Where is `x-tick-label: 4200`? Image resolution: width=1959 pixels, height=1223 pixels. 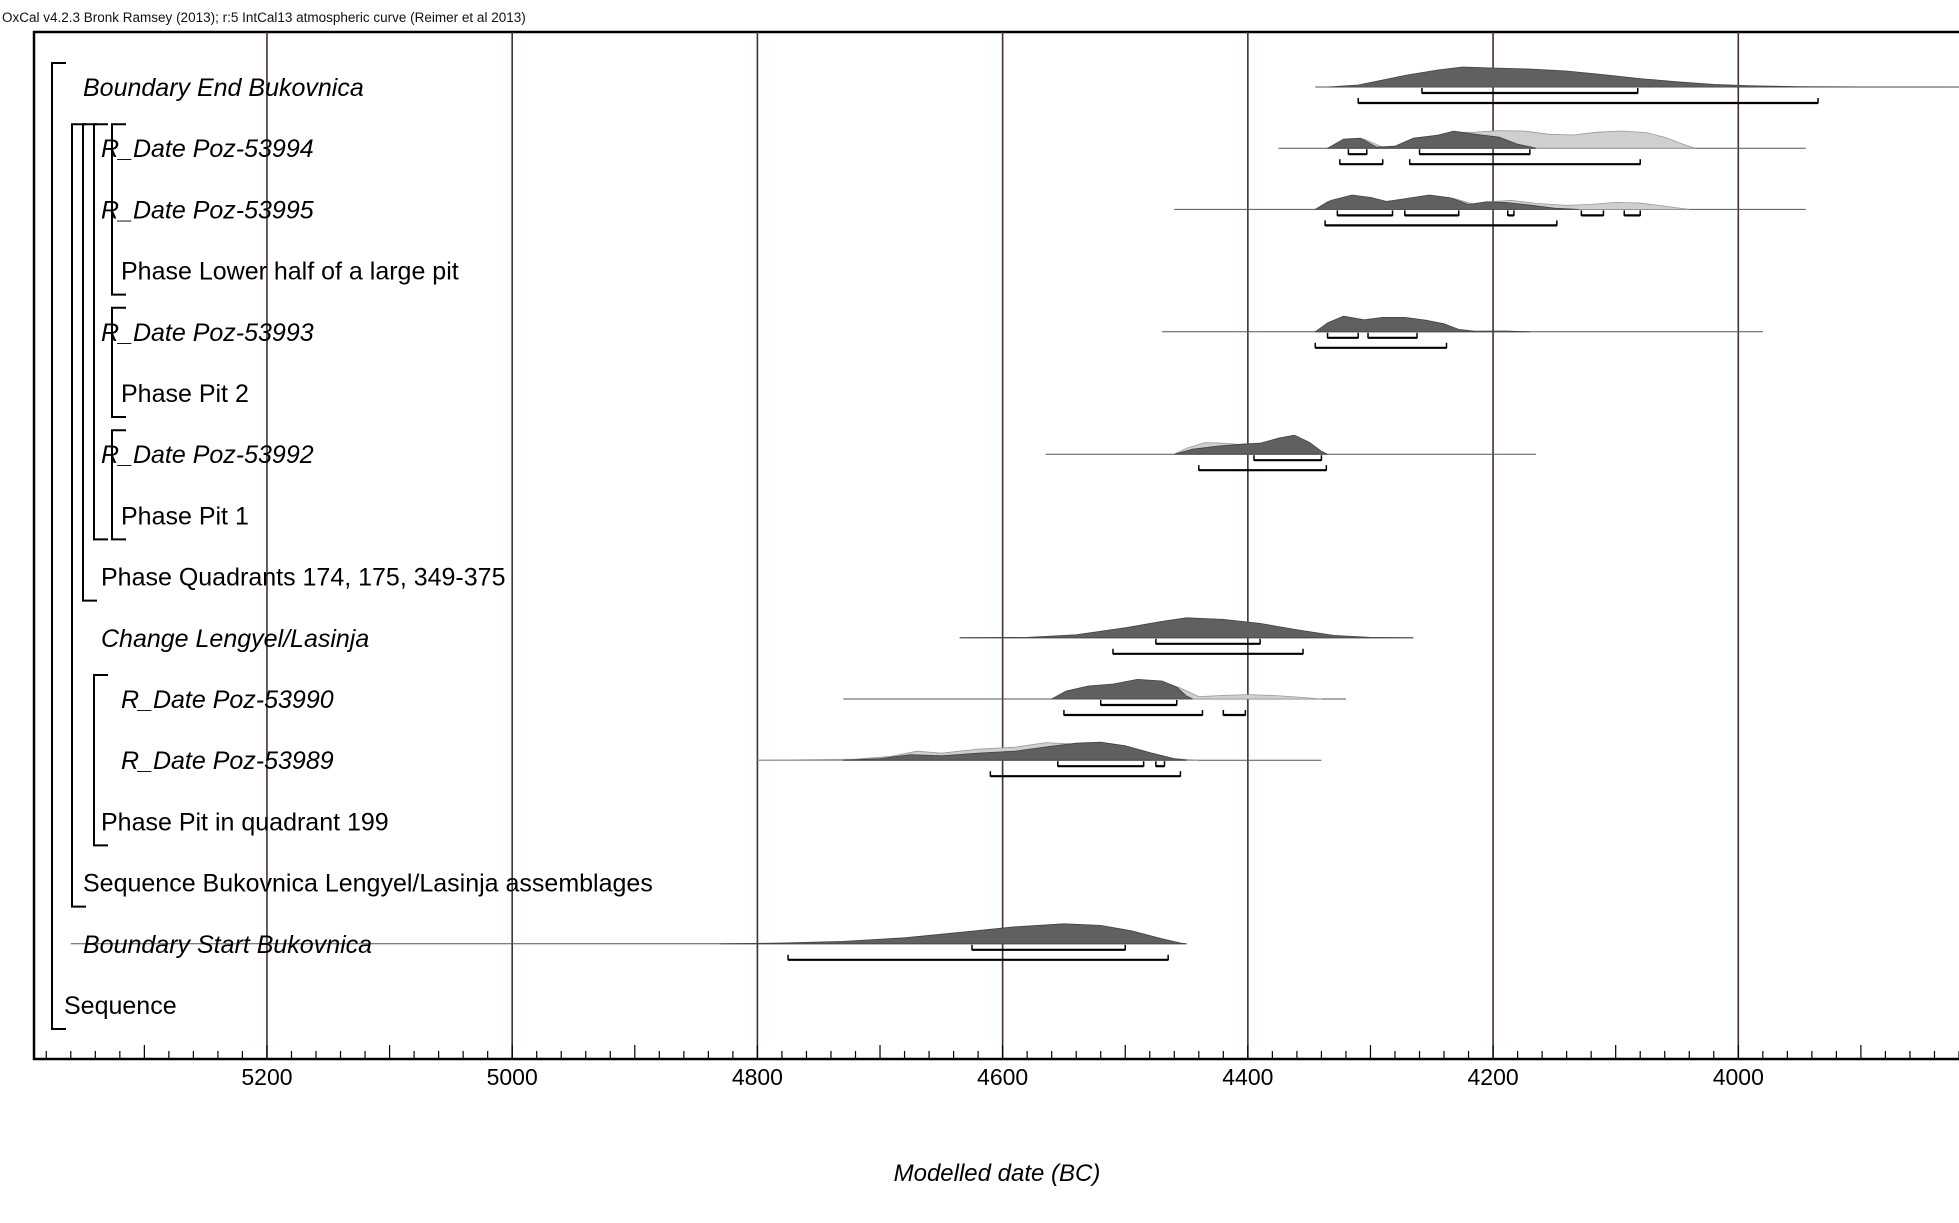 x-tick-label: 4200 is located at coordinates (1492, 1077).